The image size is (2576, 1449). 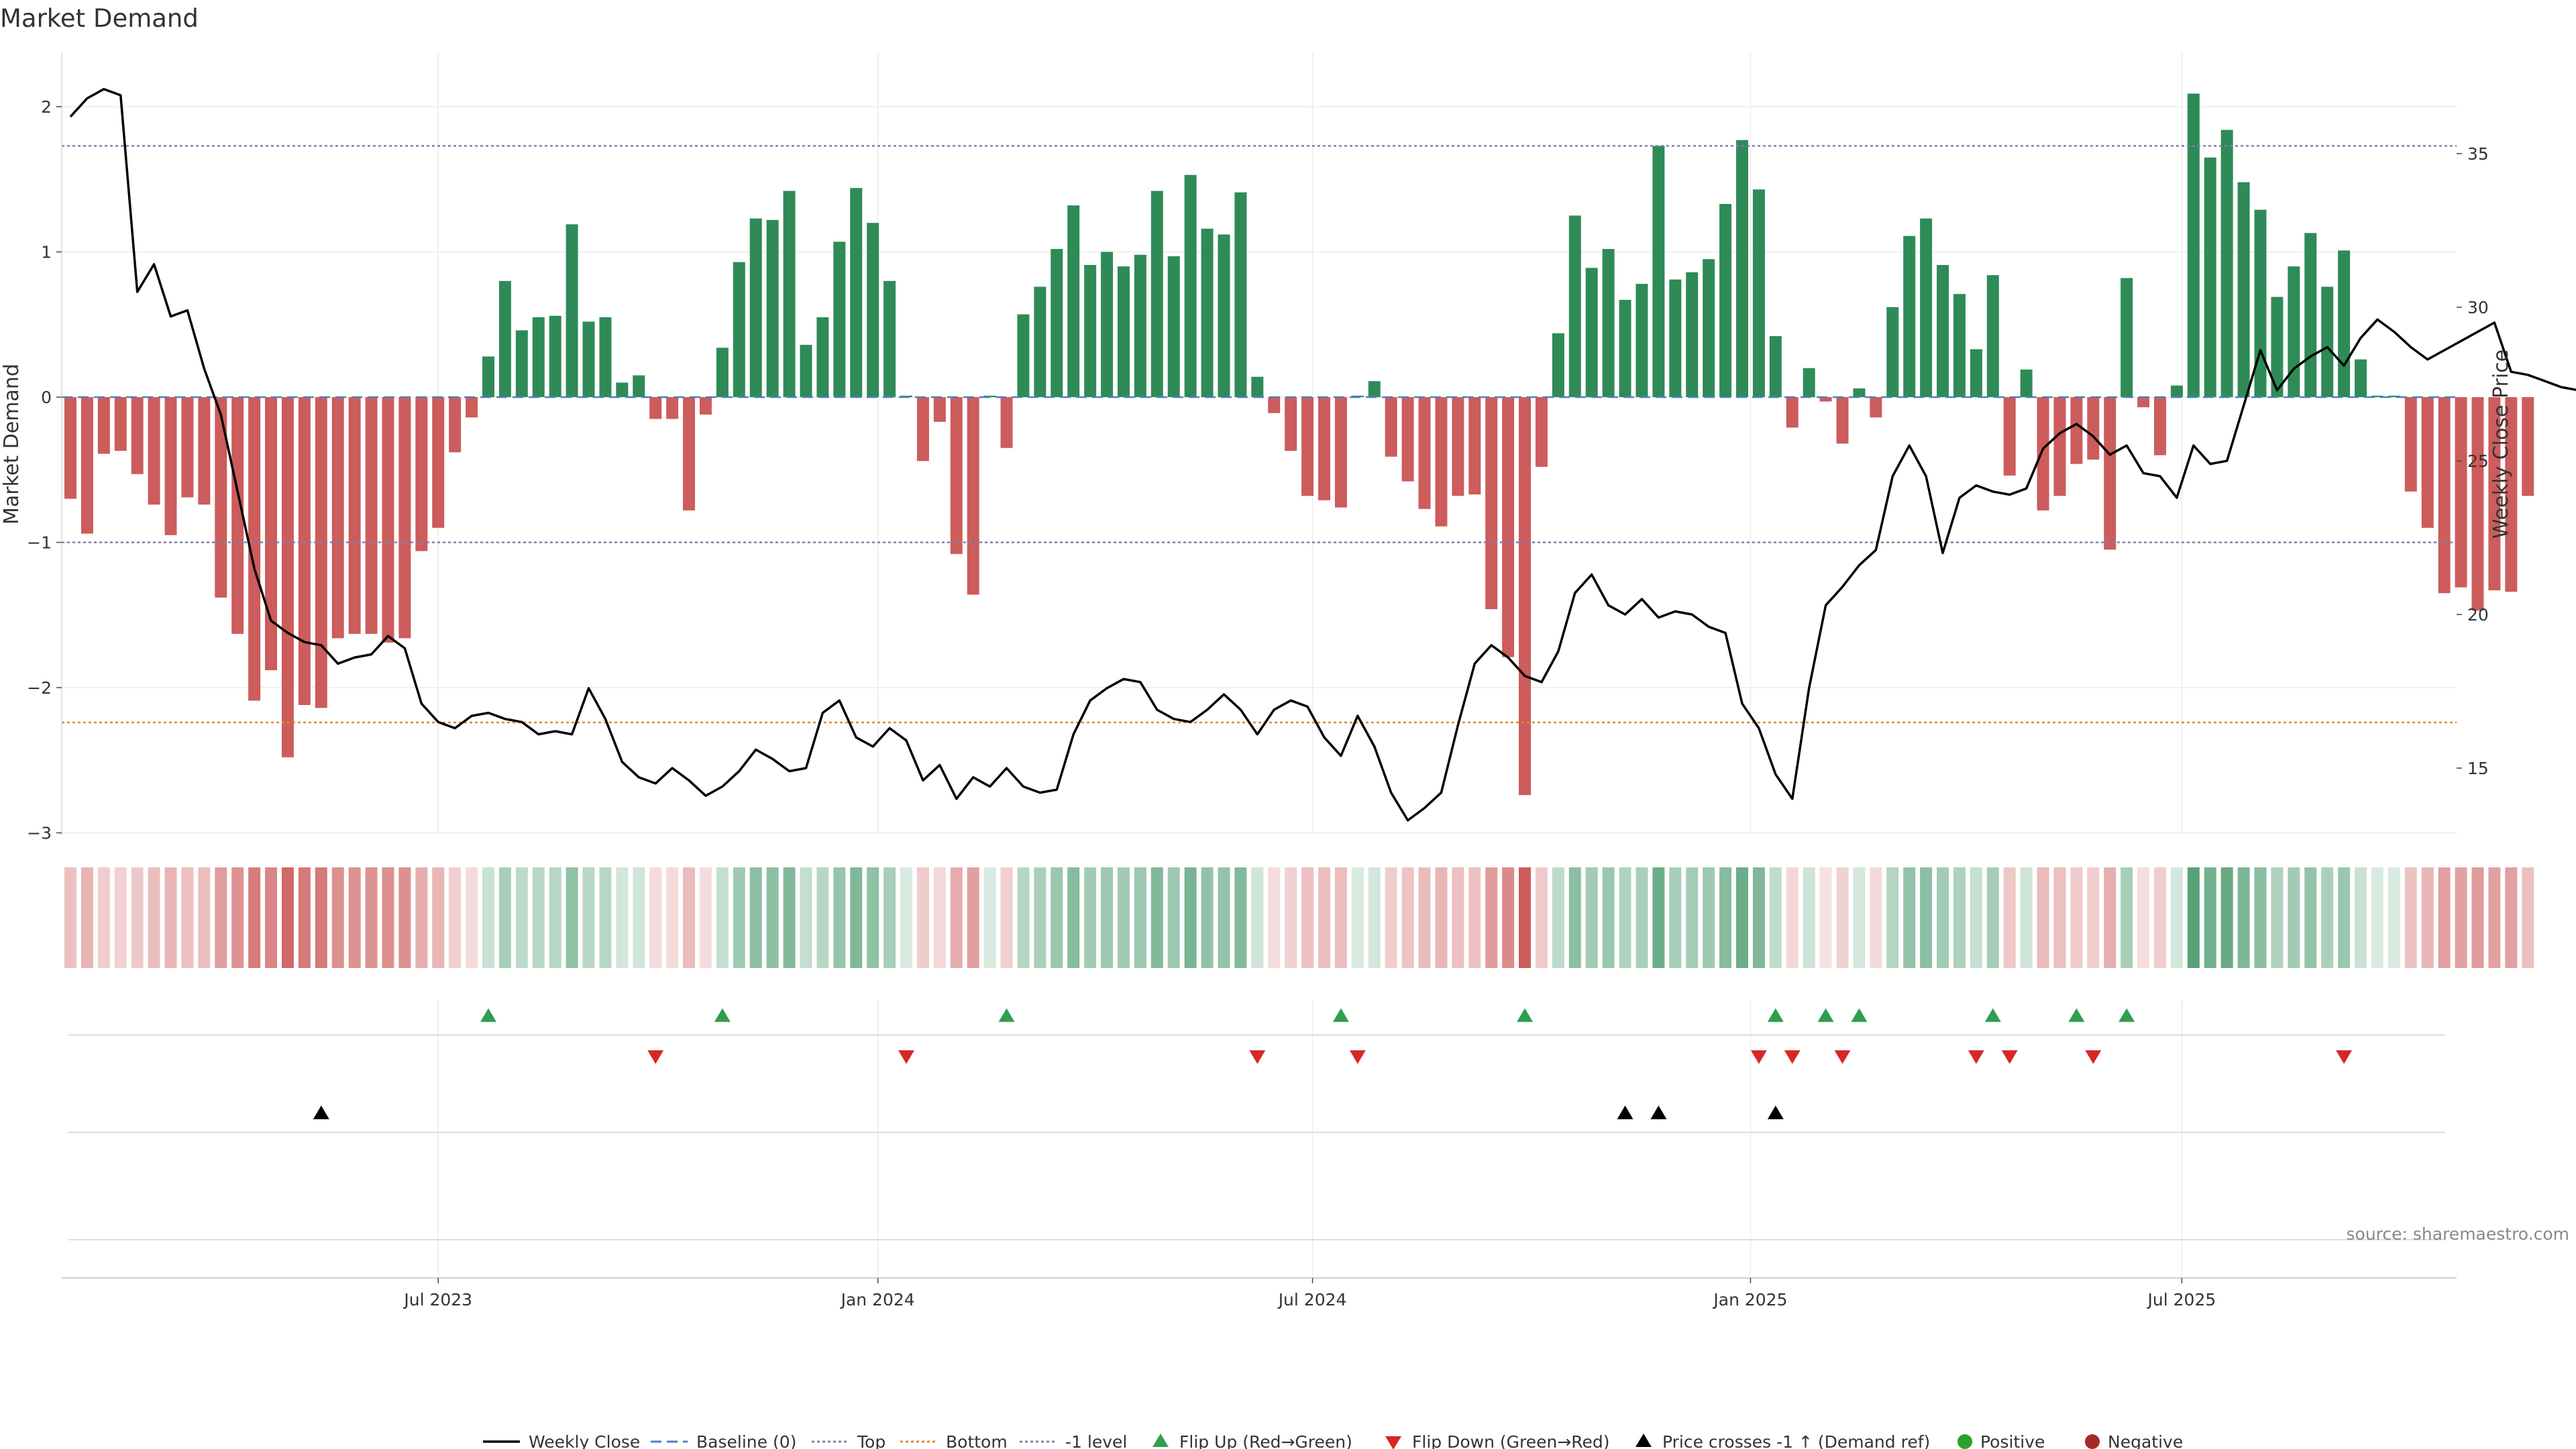 What do you see at coordinates (321, 1113) in the screenshot?
I see `price-cross-marker` at bounding box center [321, 1113].